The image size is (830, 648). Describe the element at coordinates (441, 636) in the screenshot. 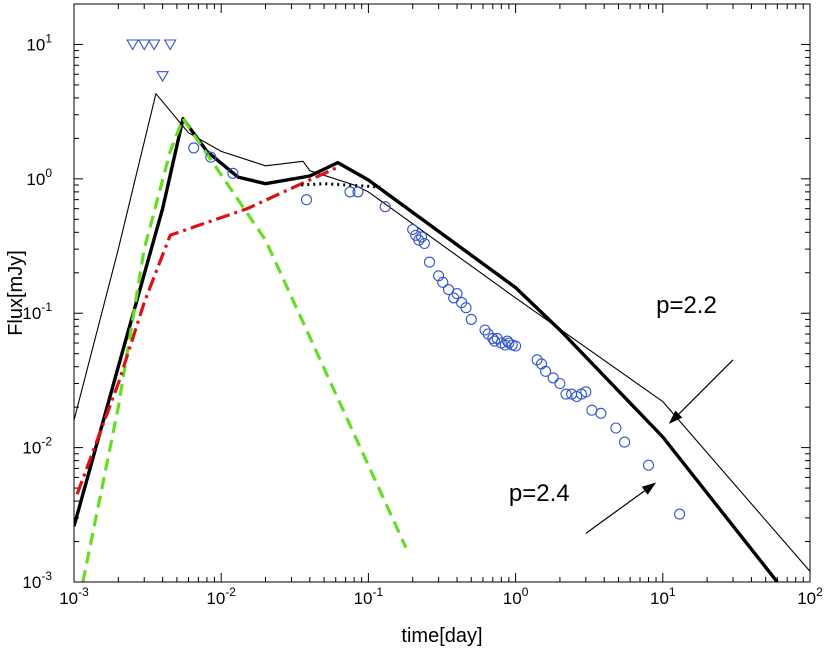

I see `x-axis-label: time[day]` at that location.